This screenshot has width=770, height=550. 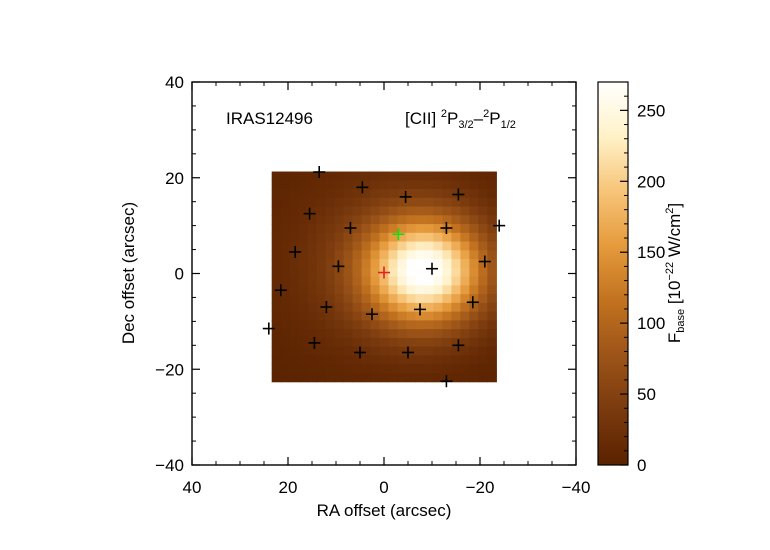 I want to click on line-label-sub1: 3/2, so click(x=465, y=125).